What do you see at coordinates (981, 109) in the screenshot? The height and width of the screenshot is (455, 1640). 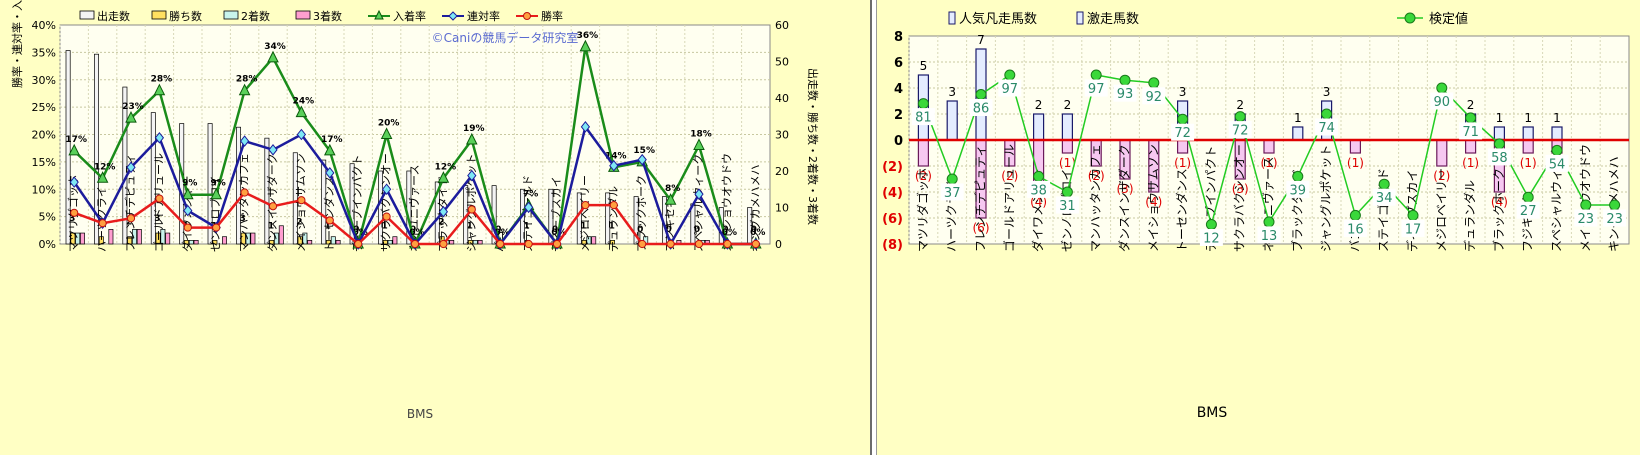 I see `line-data-label: 86` at bounding box center [981, 109].